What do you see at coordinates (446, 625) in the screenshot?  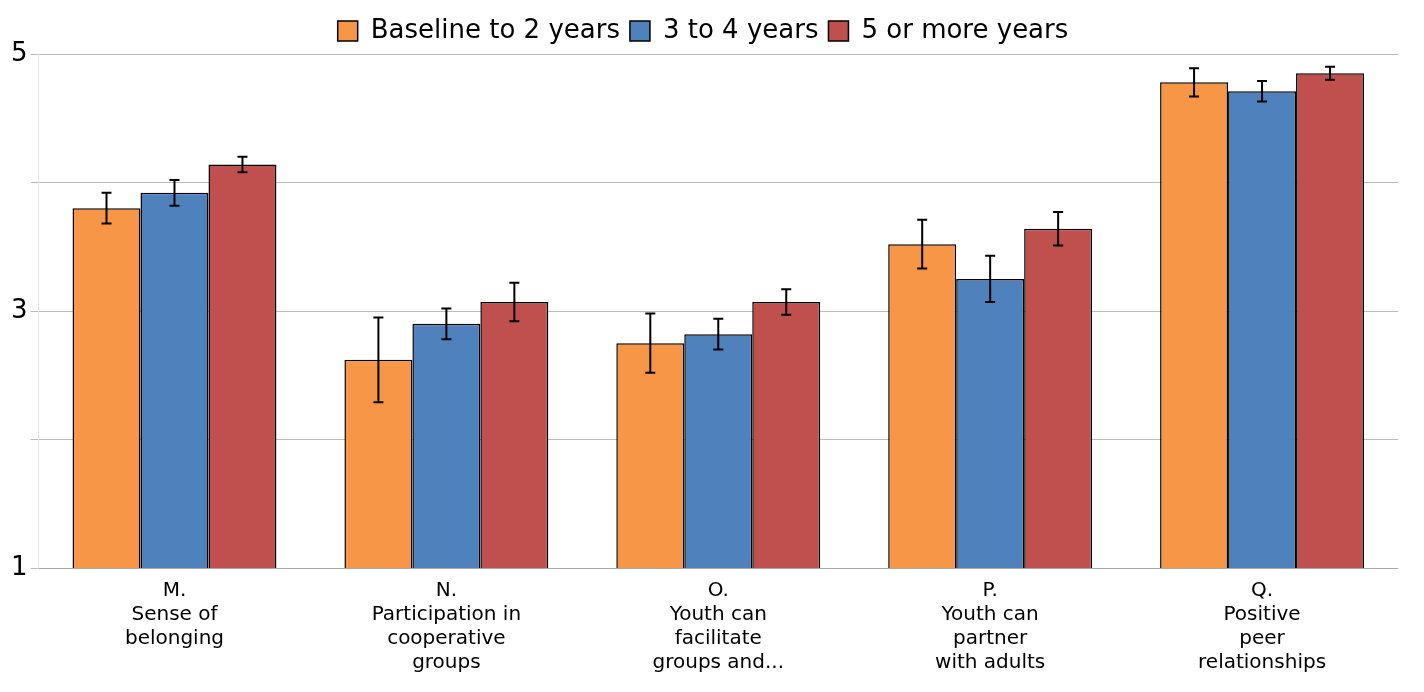 I see `x-tick-label: N. Participation in cooperative groups` at bounding box center [446, 625].